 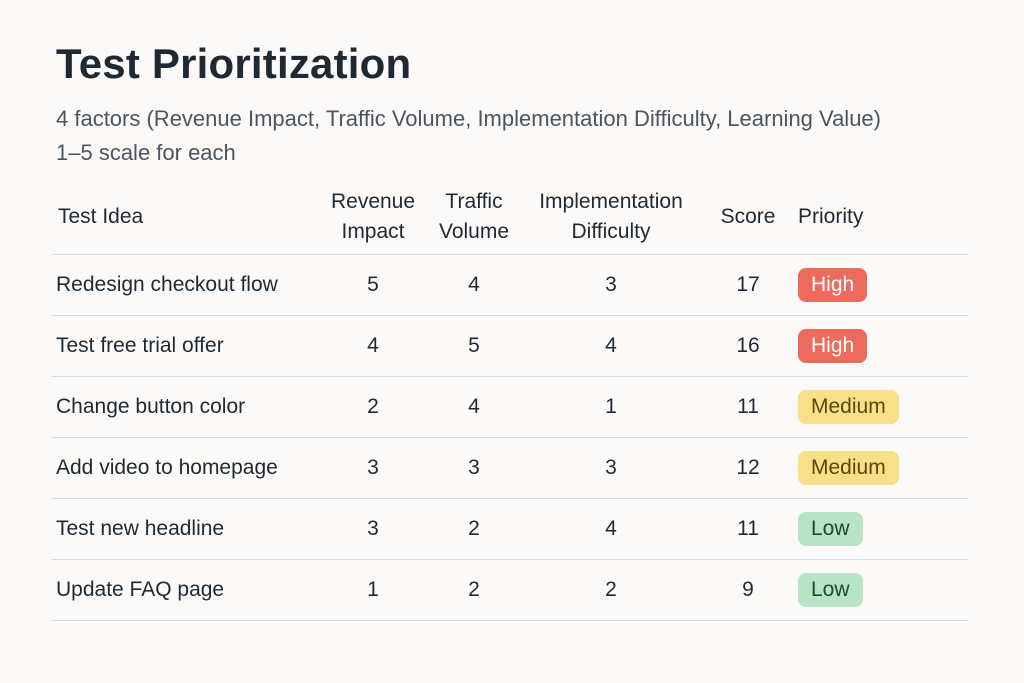 I want to click on subtitle-scale: 1–5 scale for each, so click(x=146, y=152).